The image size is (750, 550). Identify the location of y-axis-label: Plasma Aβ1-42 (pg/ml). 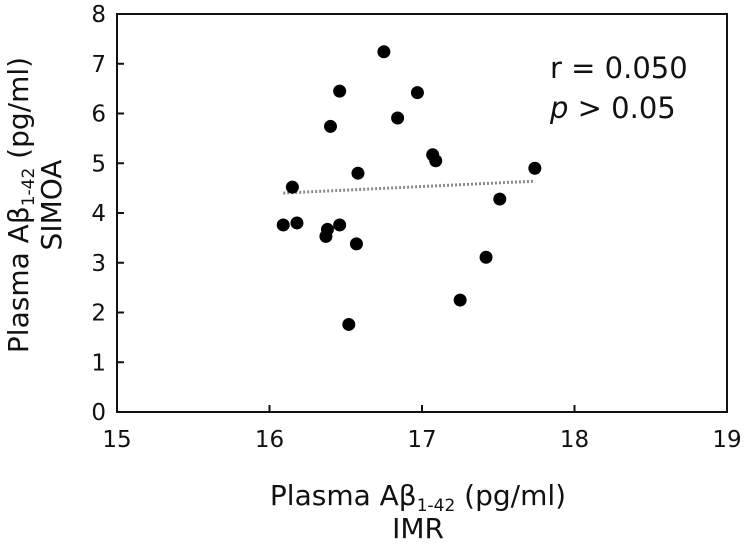
(20, 205).